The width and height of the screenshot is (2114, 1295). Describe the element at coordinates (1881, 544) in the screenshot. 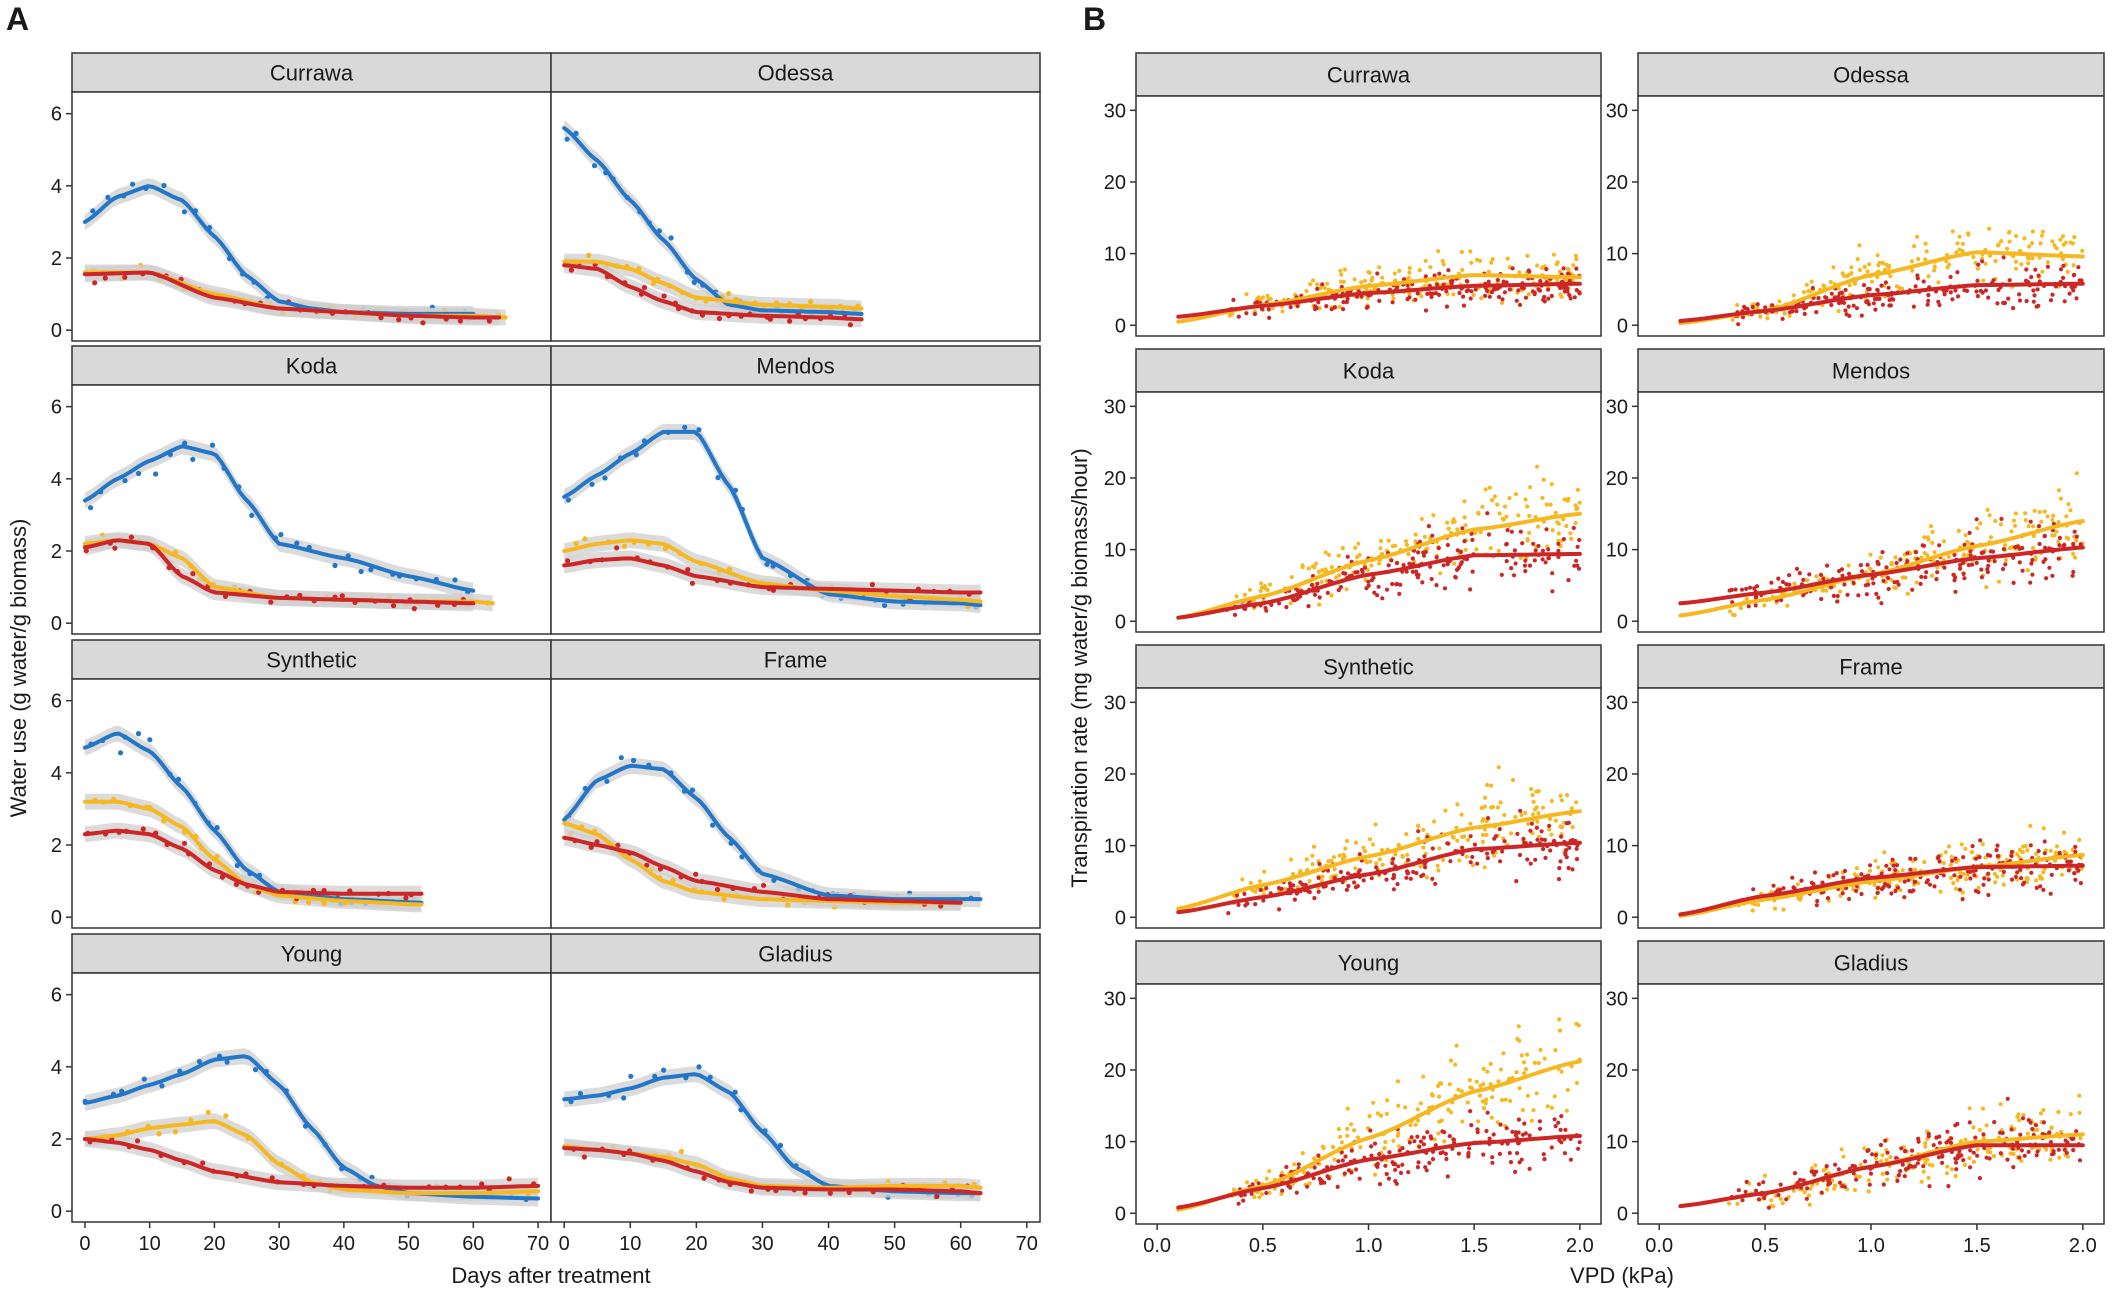

I see `plot-area` at that location.